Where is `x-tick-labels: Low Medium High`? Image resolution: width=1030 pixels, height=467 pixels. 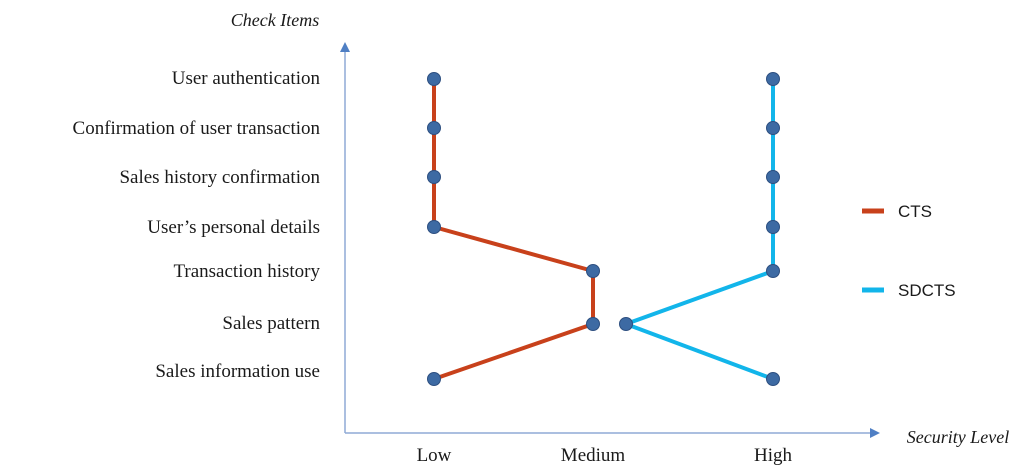
x-tick-labels: Low Medium High is located at coordinates (605, 455).